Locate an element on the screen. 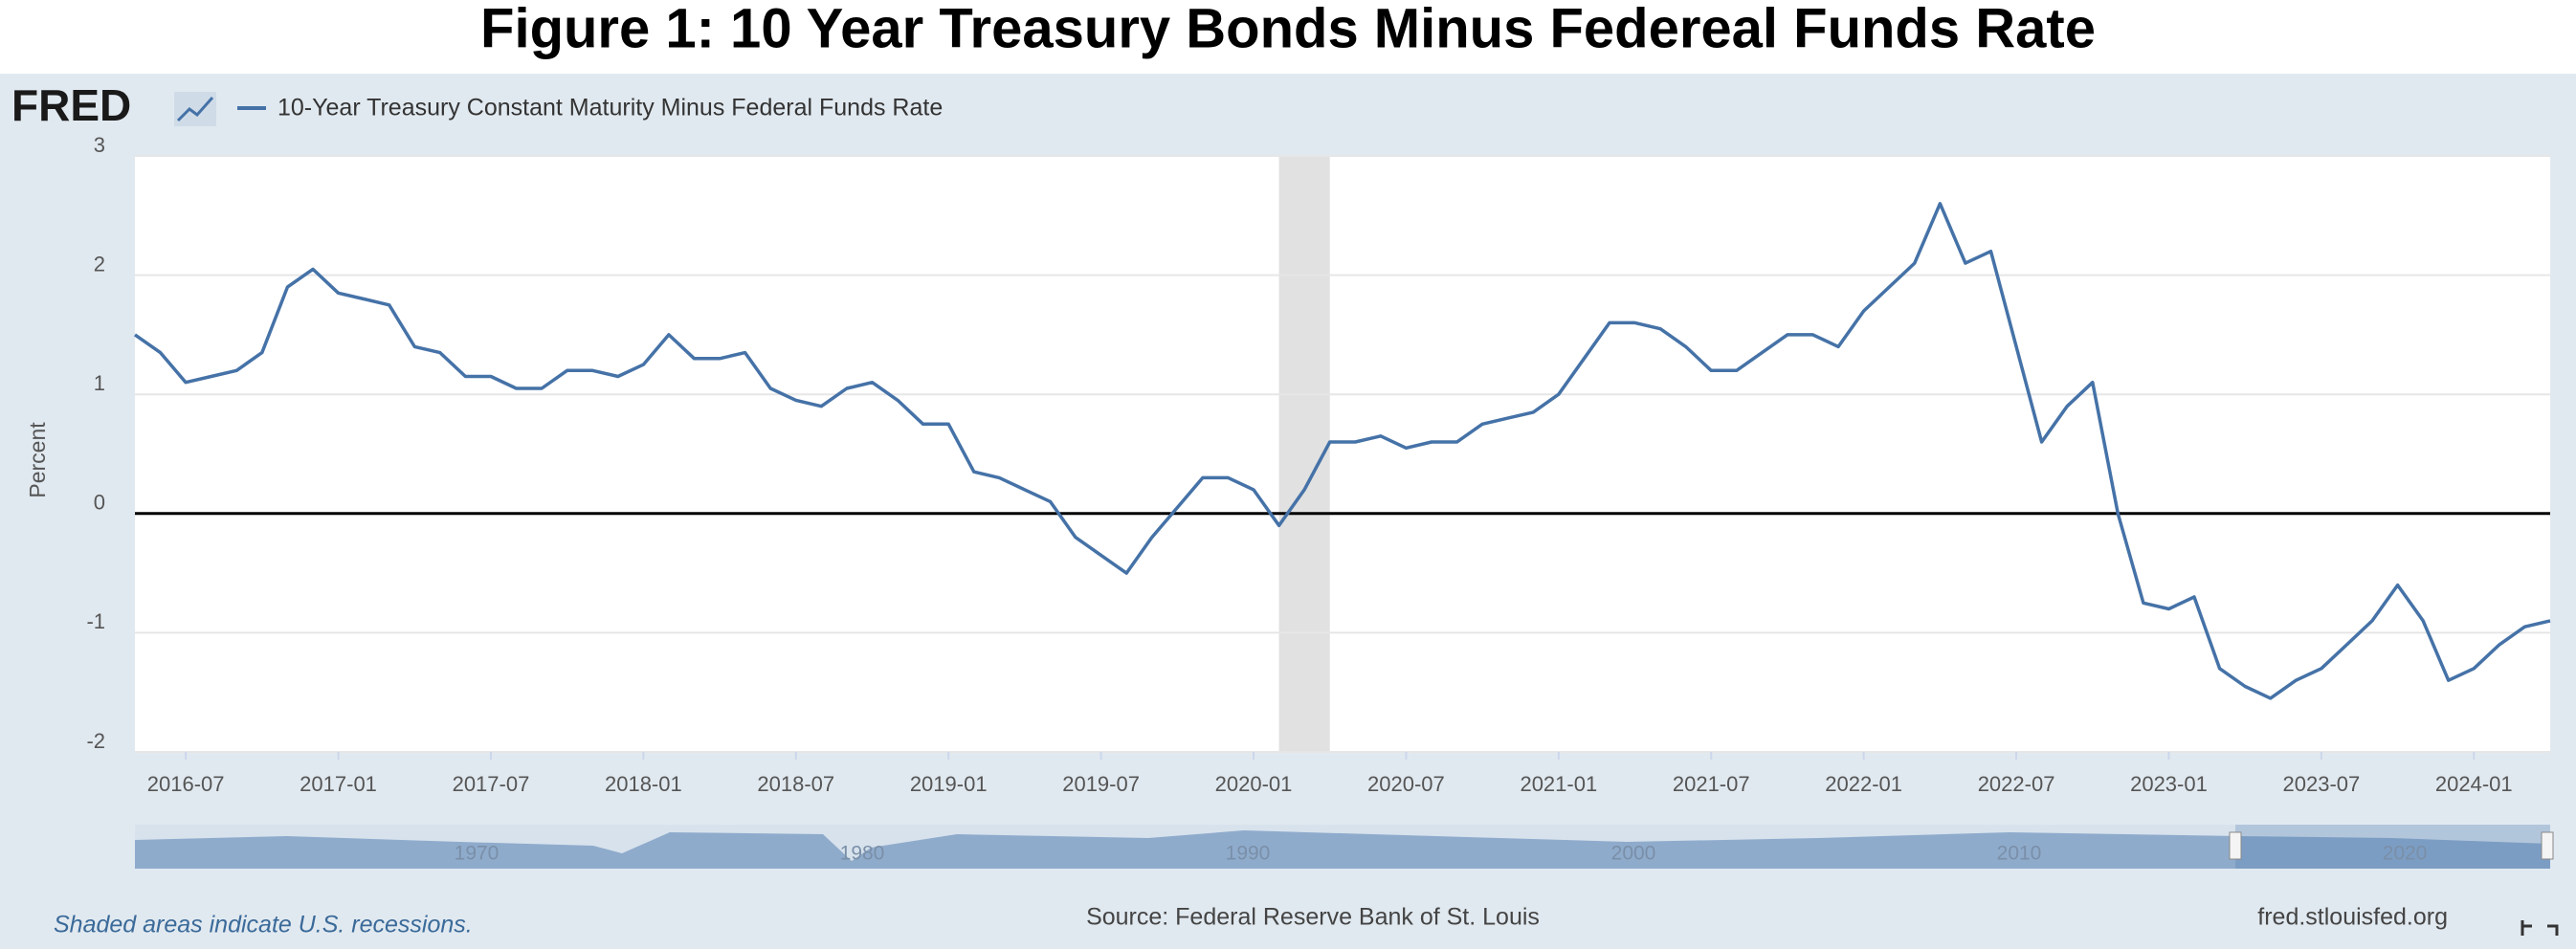 Image resolution: width=2576 pixels, height=949 pixels. recession-note: Shaded areas indicate U.S. recessions. is located at coordinates (263, 925).